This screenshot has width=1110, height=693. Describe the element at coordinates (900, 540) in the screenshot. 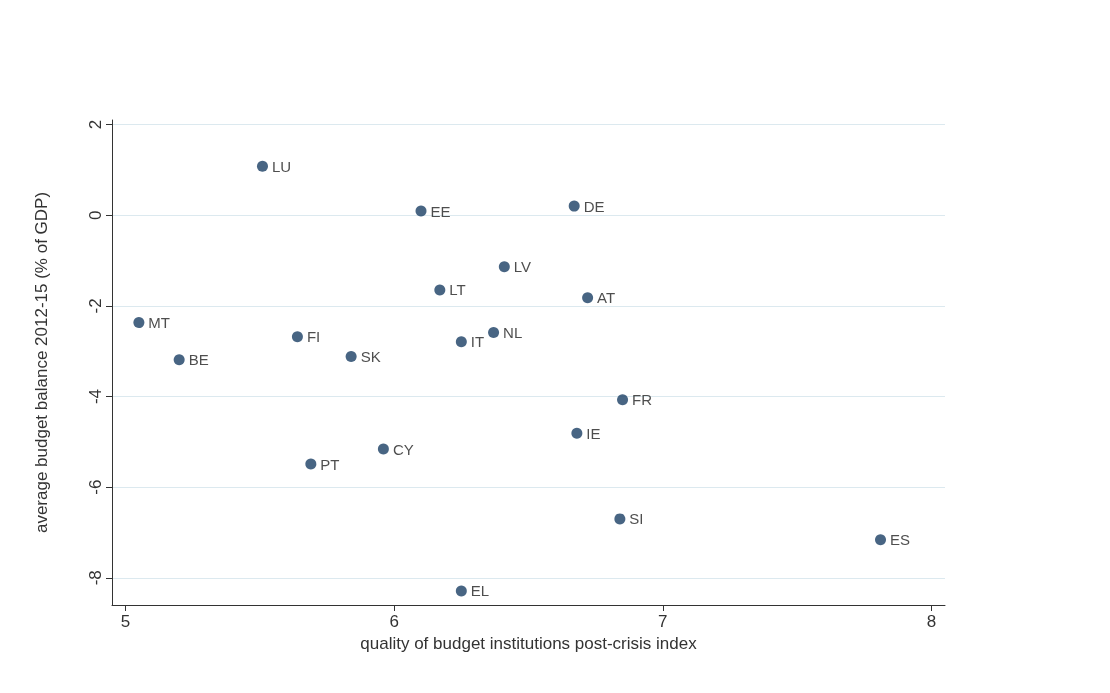

I see `data-label: ES` at that location.